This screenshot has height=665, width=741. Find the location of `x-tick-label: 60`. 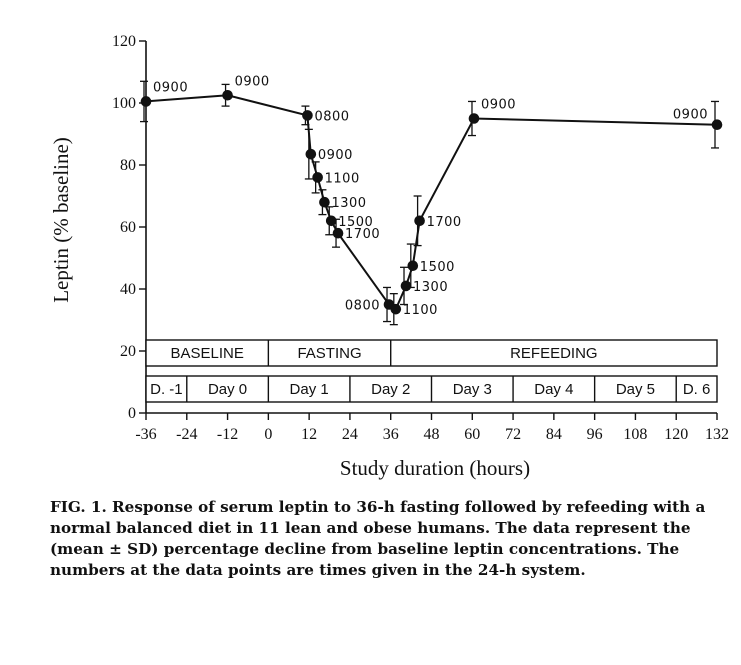

x-tick-label: 60 is located at coordinates (472, 434).